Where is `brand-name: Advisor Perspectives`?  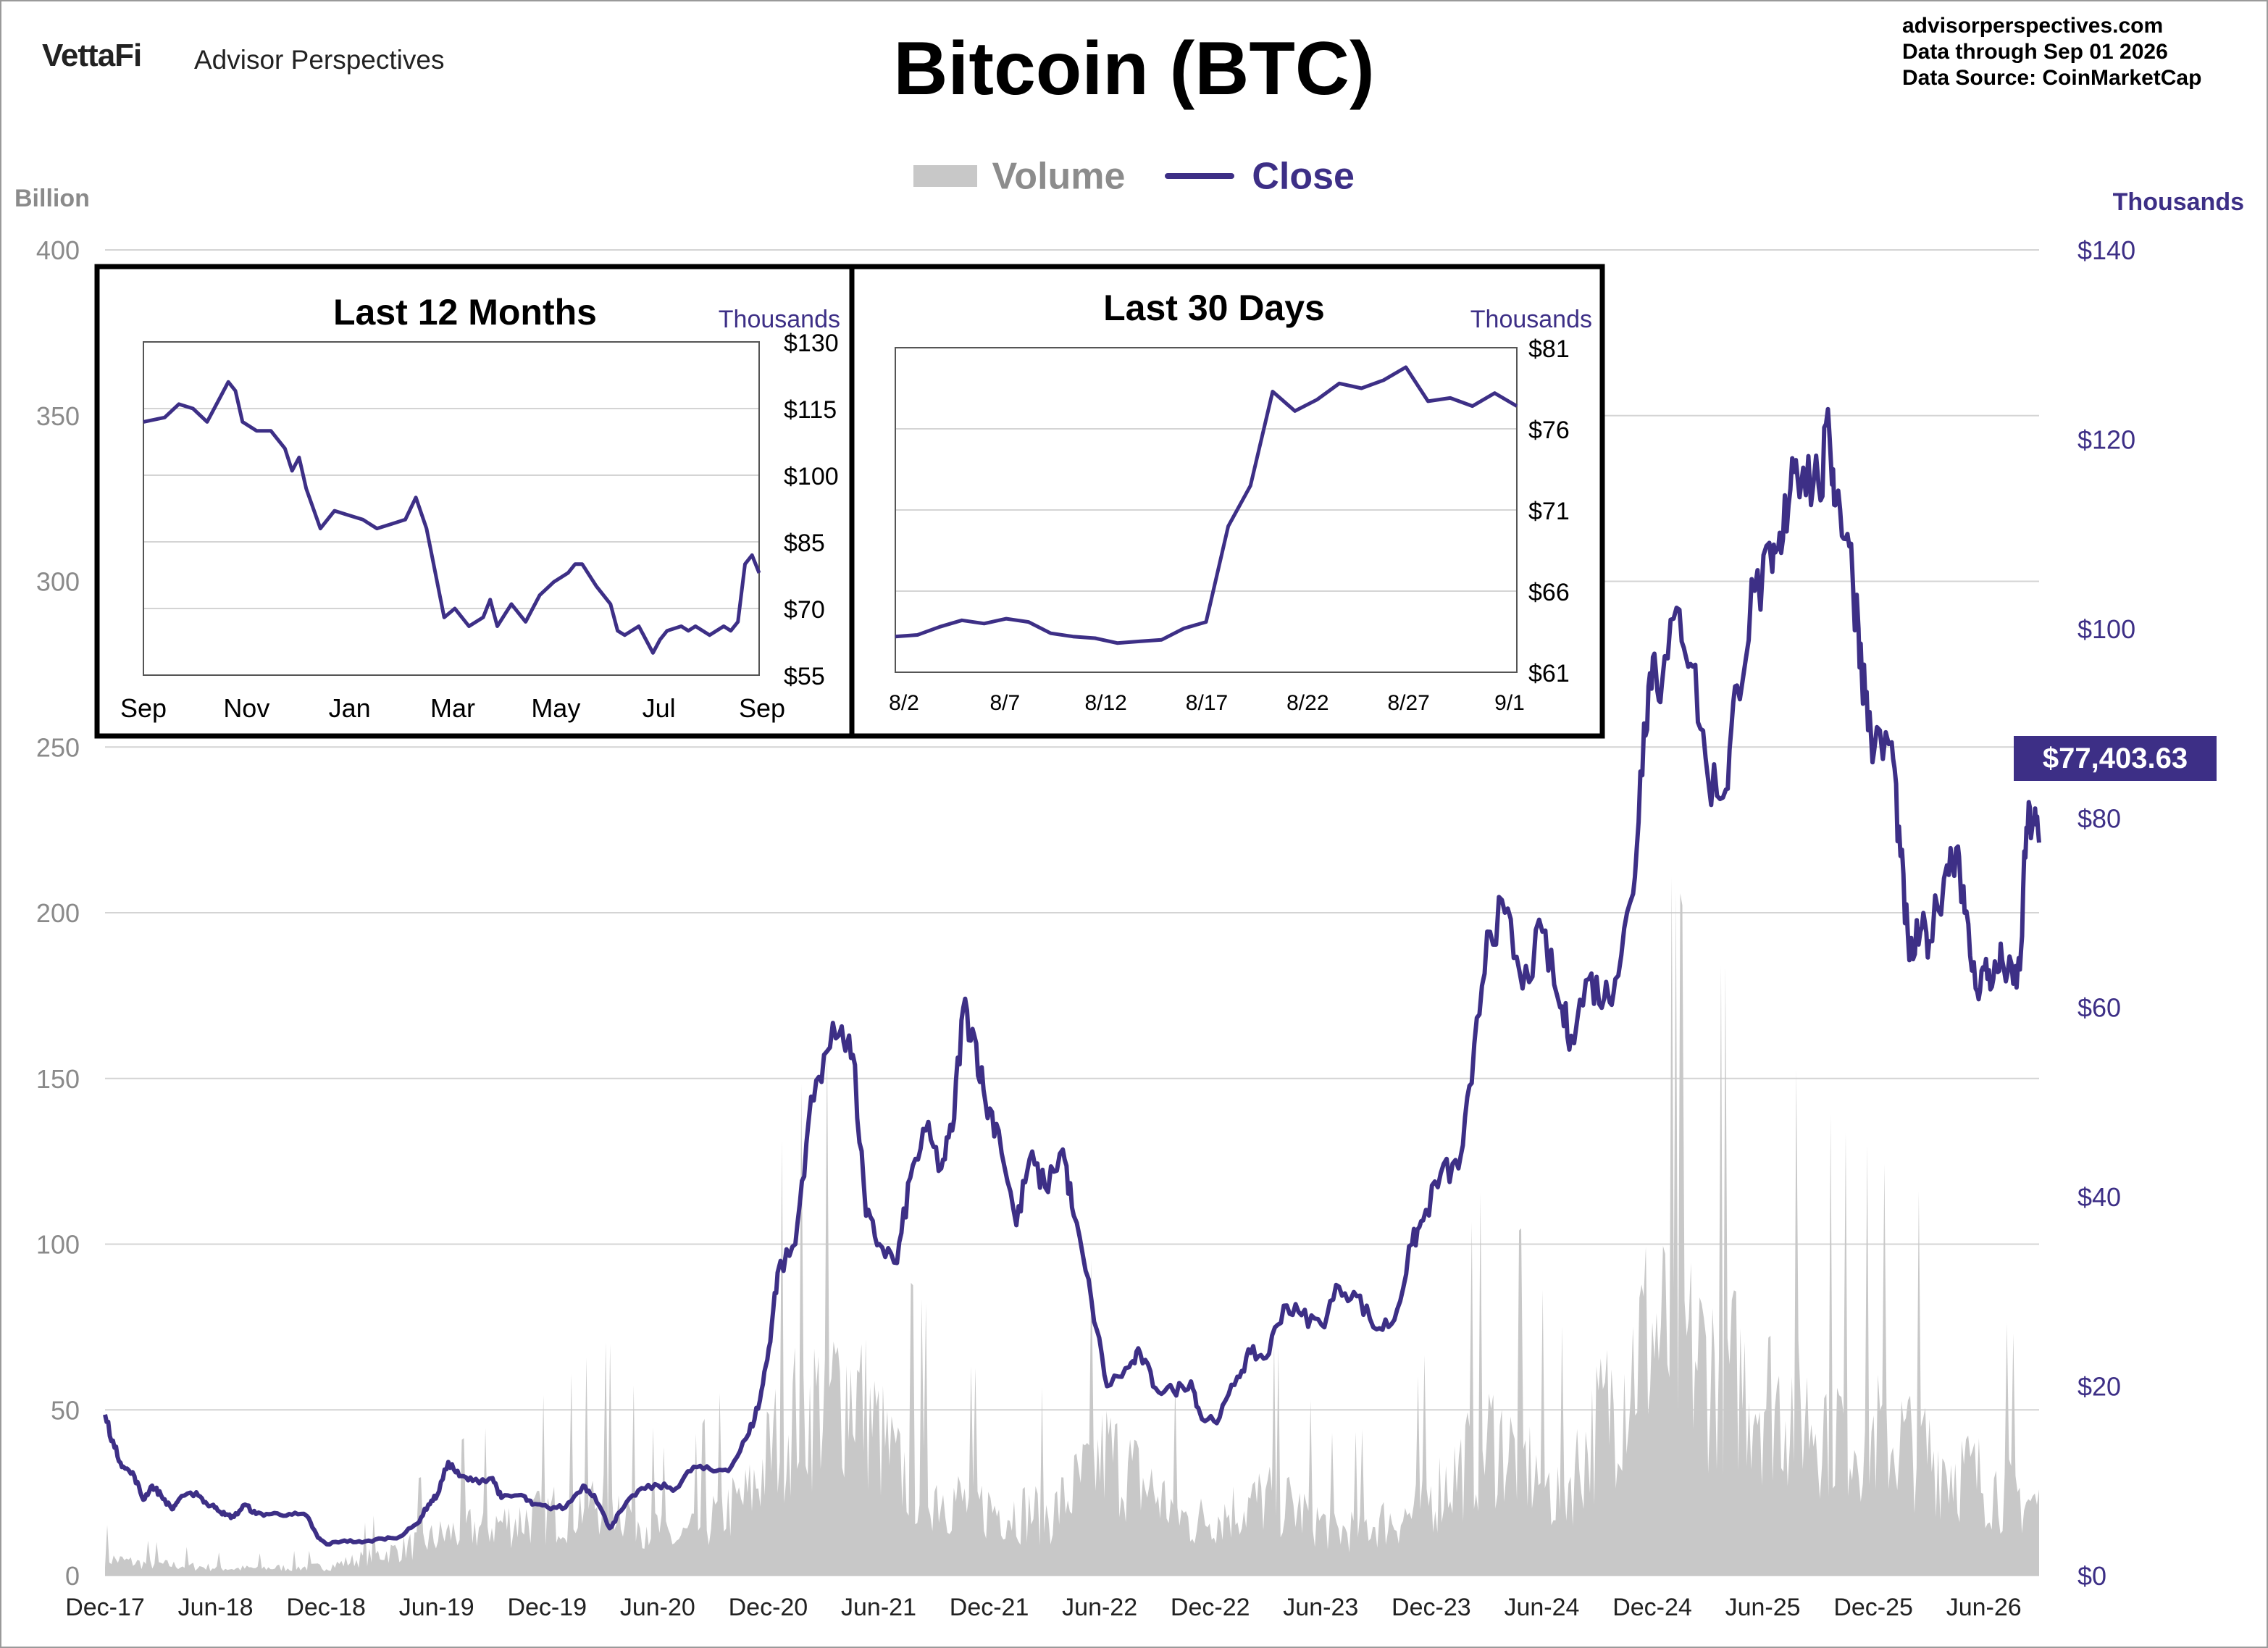 brand-name: Advisor Perspectives is located at coordinates (320, 60).